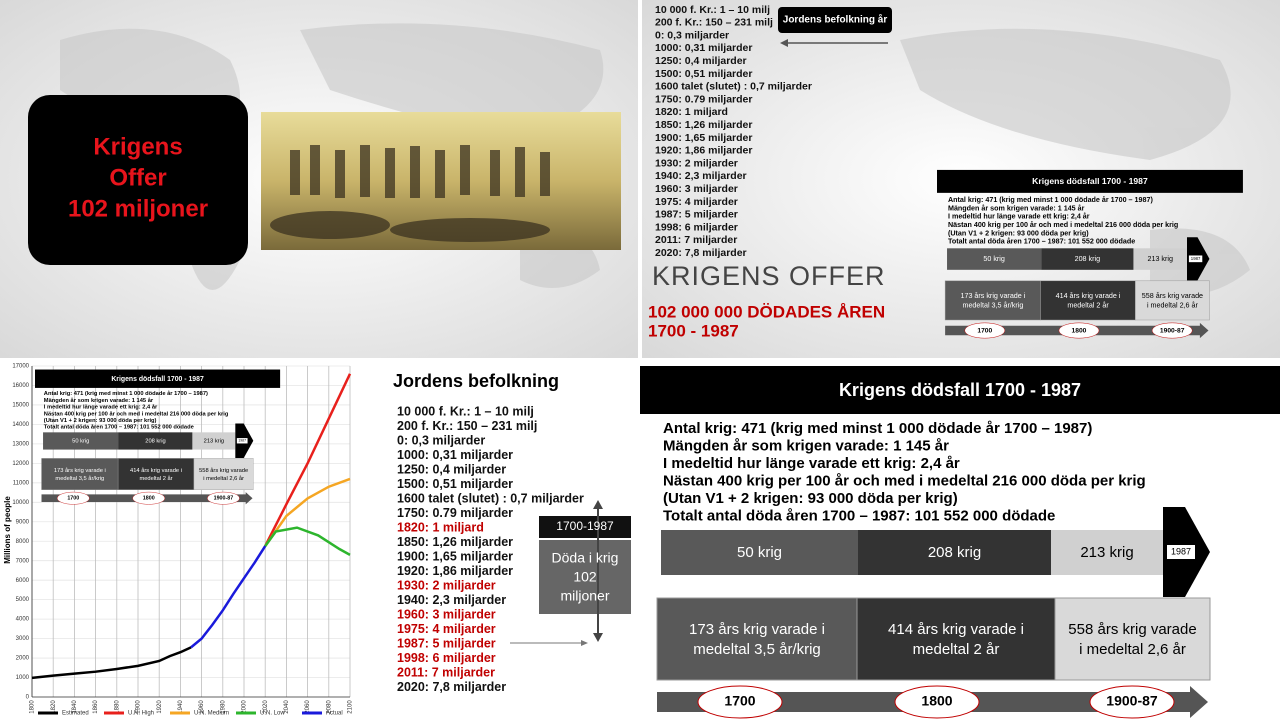 Image resolution: width=1280 pixels, height=720 pixels. I want to click on title-line: Krigens, so click(137, 146).